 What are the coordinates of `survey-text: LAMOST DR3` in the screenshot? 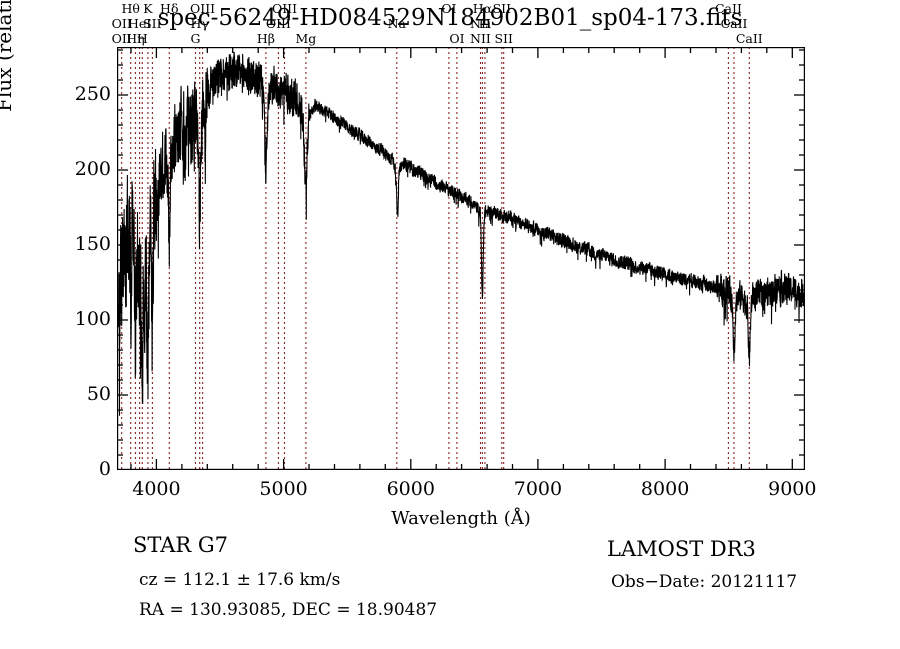 It's located at (681, 549).